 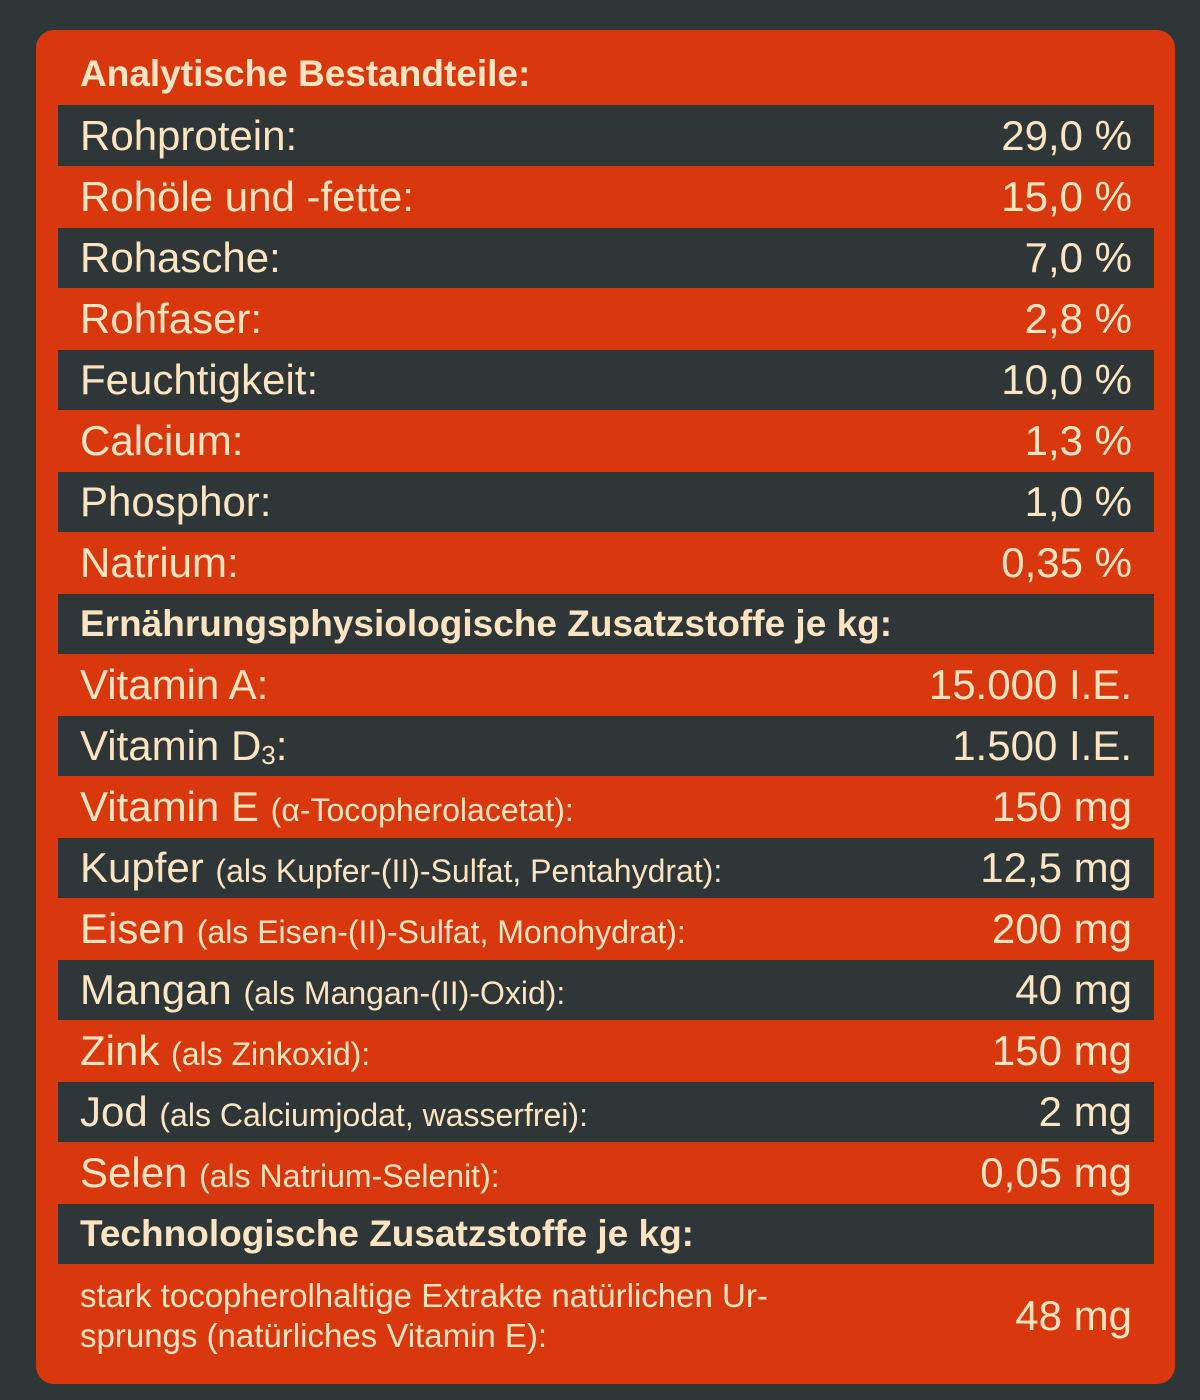 I want to click on row-value: 1,0 %, so click(x=1078, y=501).